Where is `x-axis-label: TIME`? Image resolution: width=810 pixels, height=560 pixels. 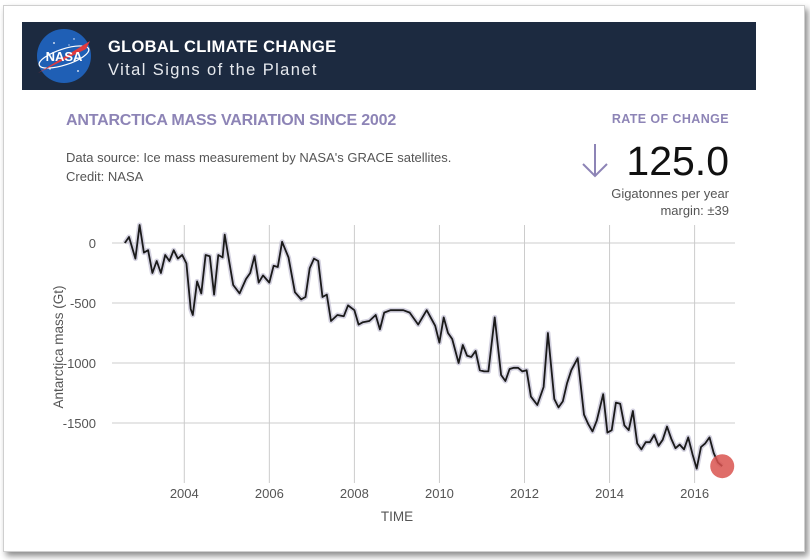
x-axis-label: TIME is located at coordinates (397, 516).